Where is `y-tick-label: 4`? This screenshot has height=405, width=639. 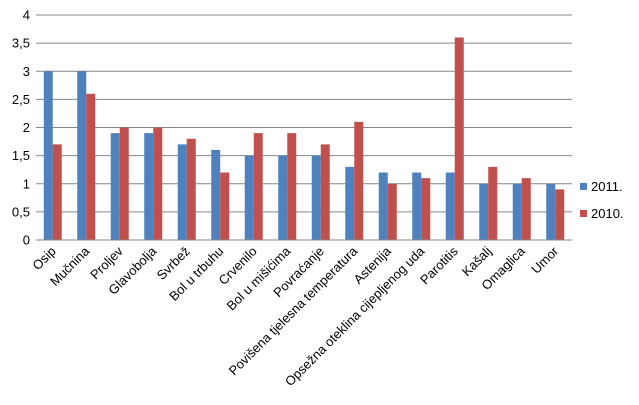
y-tick-label: 4 is located at coordinates (26, 15).